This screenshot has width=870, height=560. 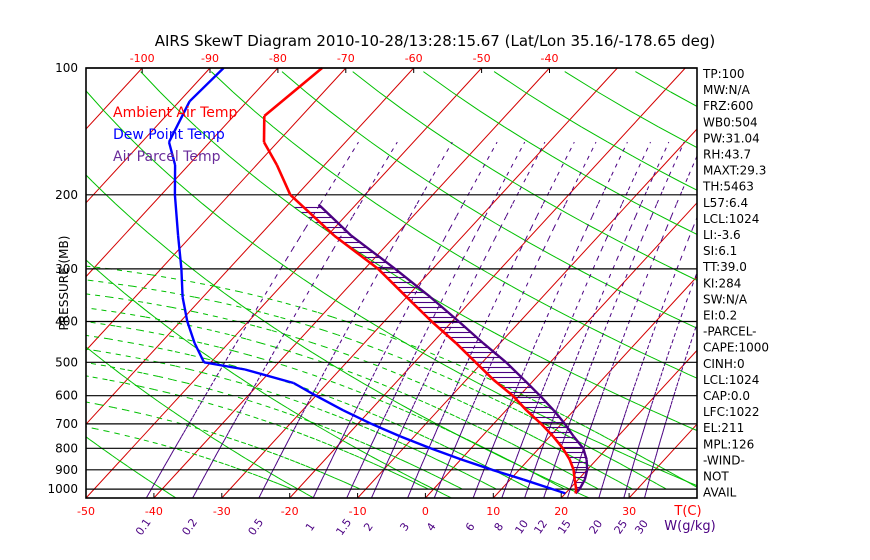 I want to click on index-pw: PW:31.04, so click(x=731, y=138).